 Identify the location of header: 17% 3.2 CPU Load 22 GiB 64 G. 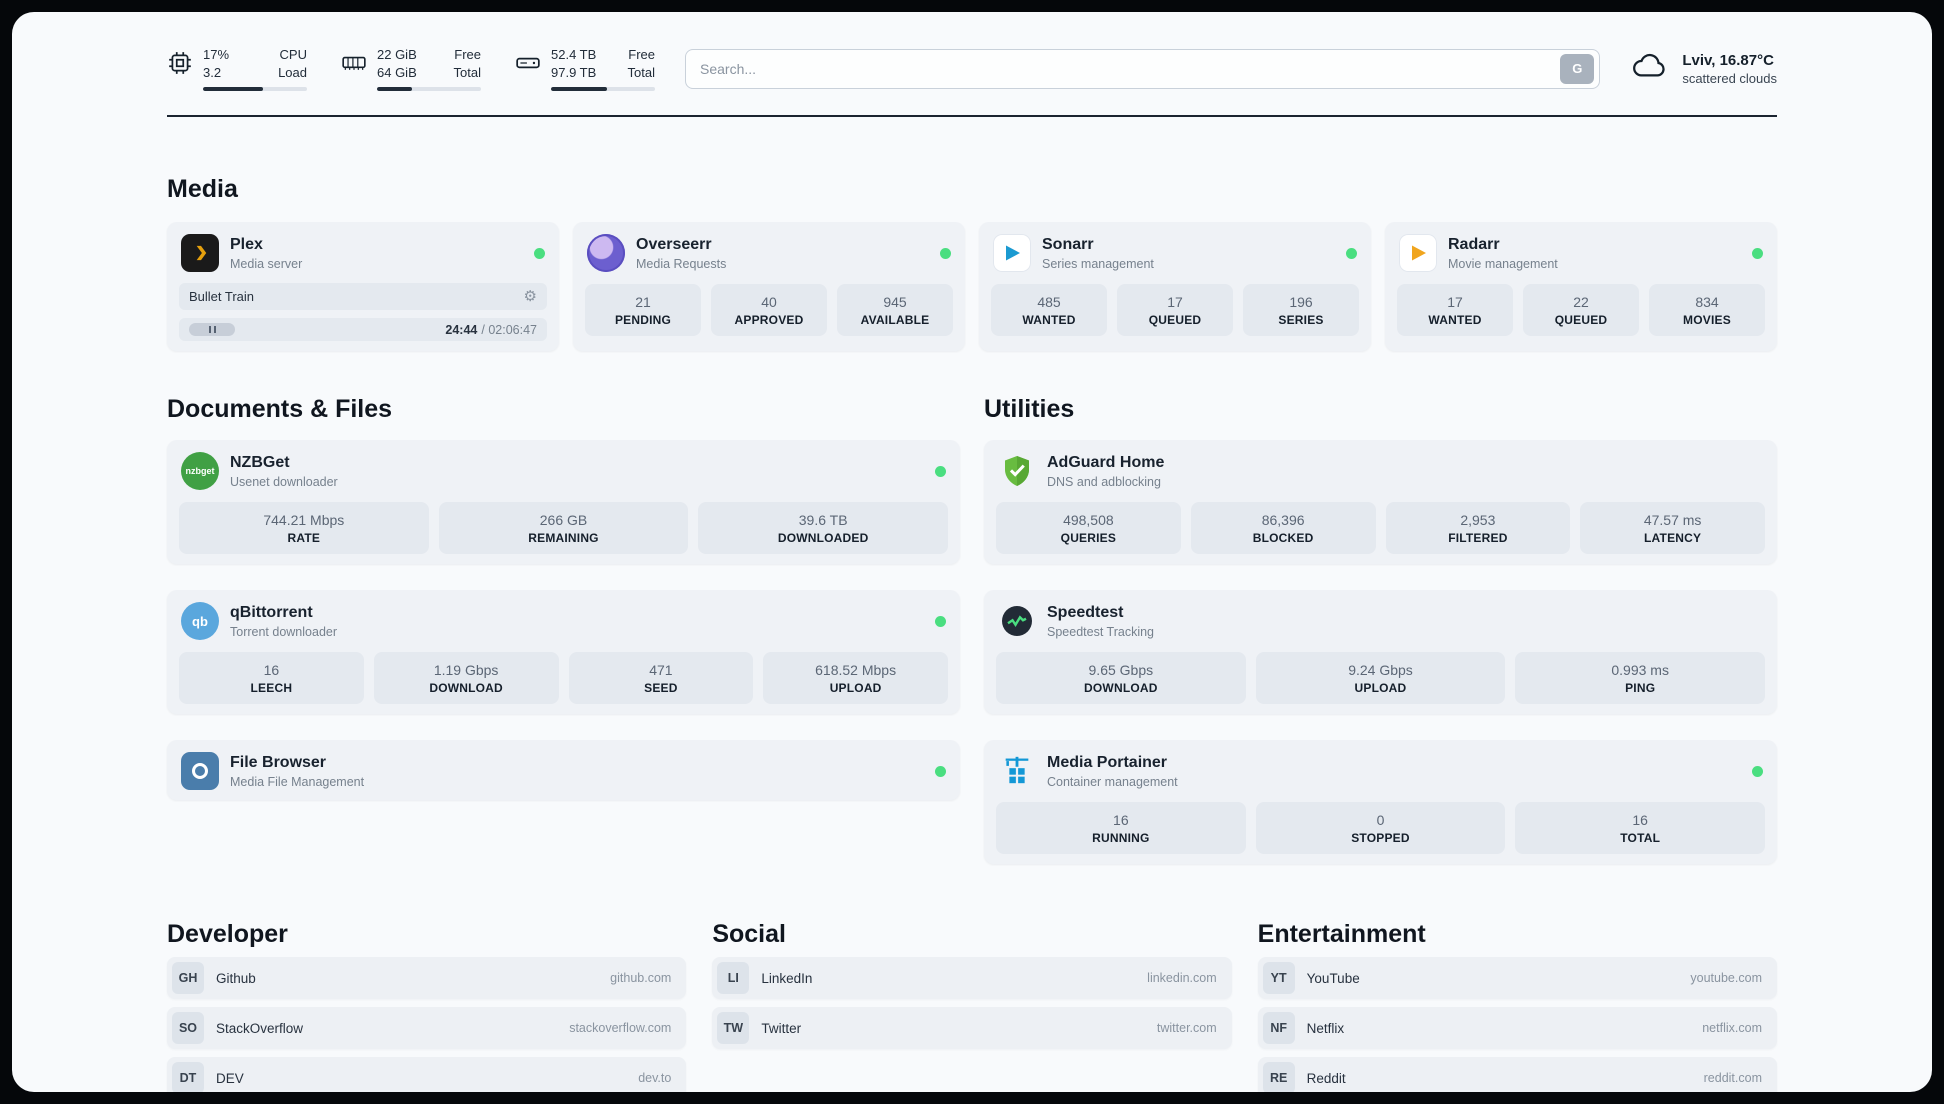
(972, 69).